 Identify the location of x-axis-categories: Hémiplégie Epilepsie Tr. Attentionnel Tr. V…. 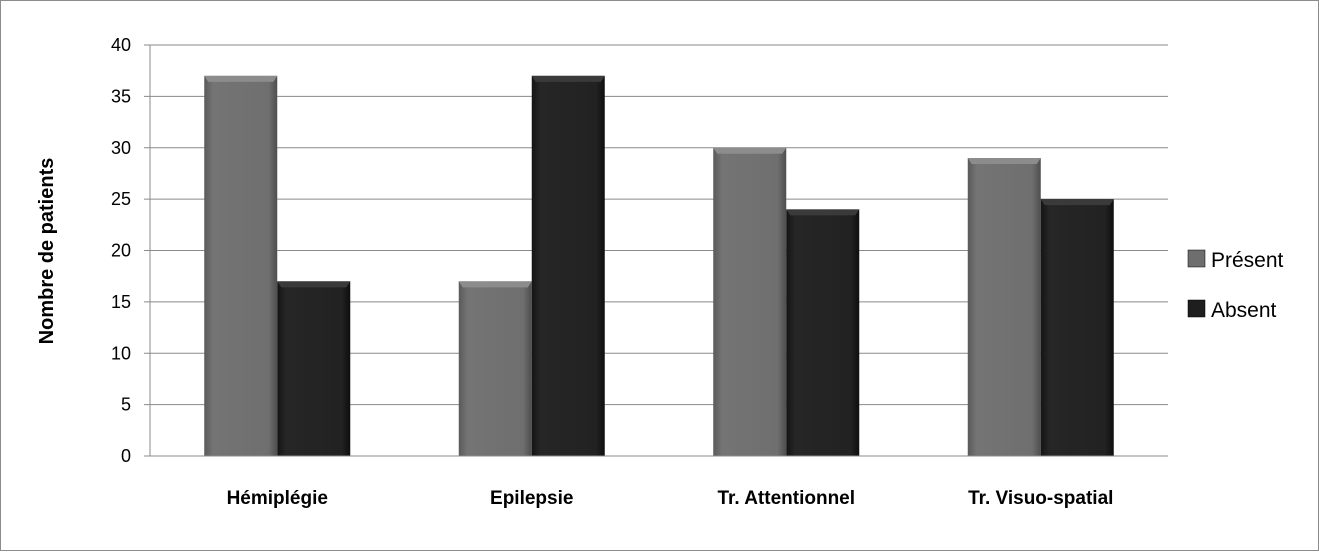
(670, 498).